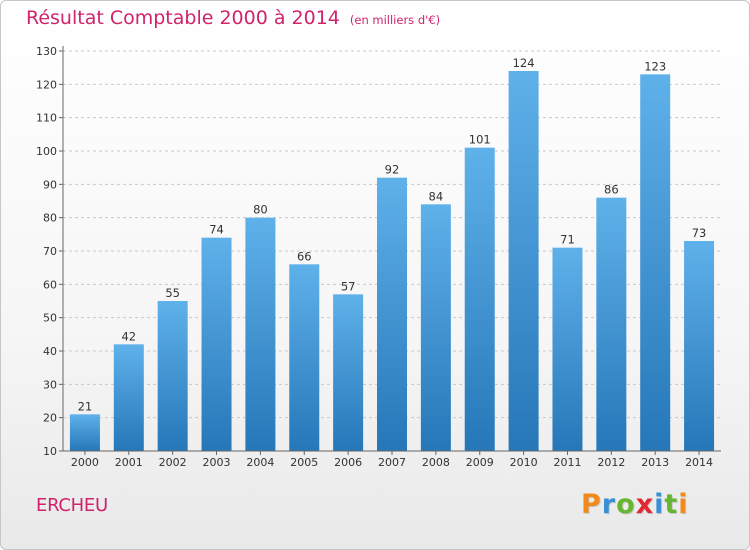 The width and height of the screenshot is (750, 550). Describe the element at coordinates (46, 84) in the screenshot. I see `y-tick-label: 120` at that location.